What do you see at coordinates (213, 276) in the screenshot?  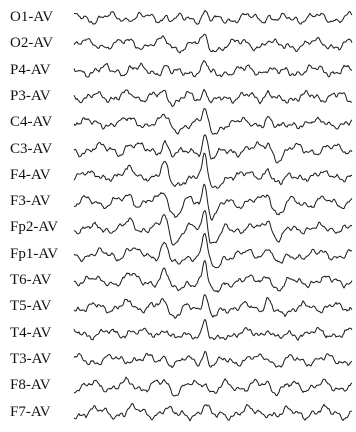 I see `eeg-trace-t6-av` at bounding box center [213, 276].